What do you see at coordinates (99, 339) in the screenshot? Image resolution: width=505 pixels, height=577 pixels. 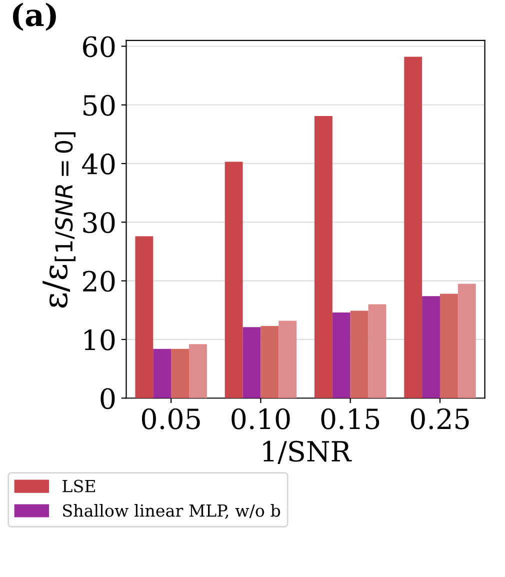 I see `y-tick-label: 10` at bounding box center [99, 339].